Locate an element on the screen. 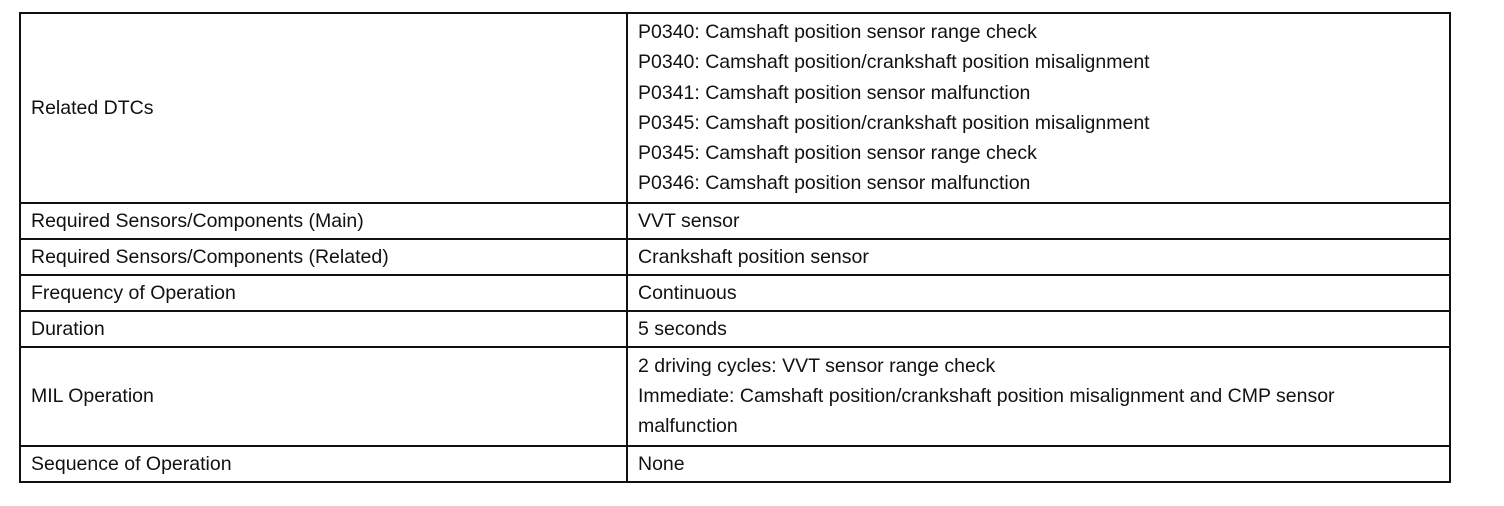  row-label: MIL Operation is located at coordinates (323, 396).